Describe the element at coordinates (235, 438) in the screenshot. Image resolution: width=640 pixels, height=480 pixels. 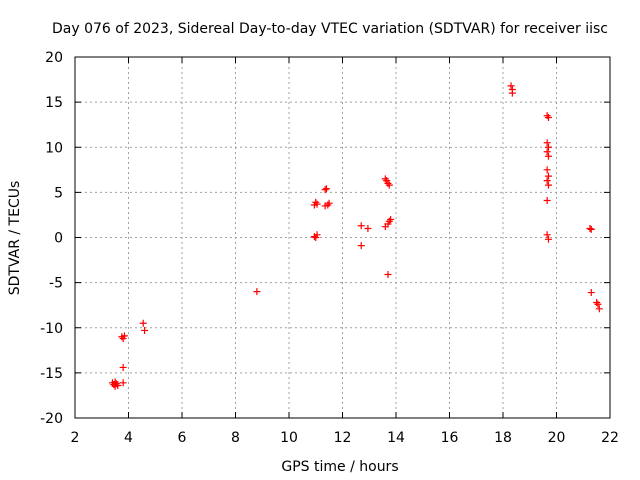
I see `x-tick-label: 8` at that location.